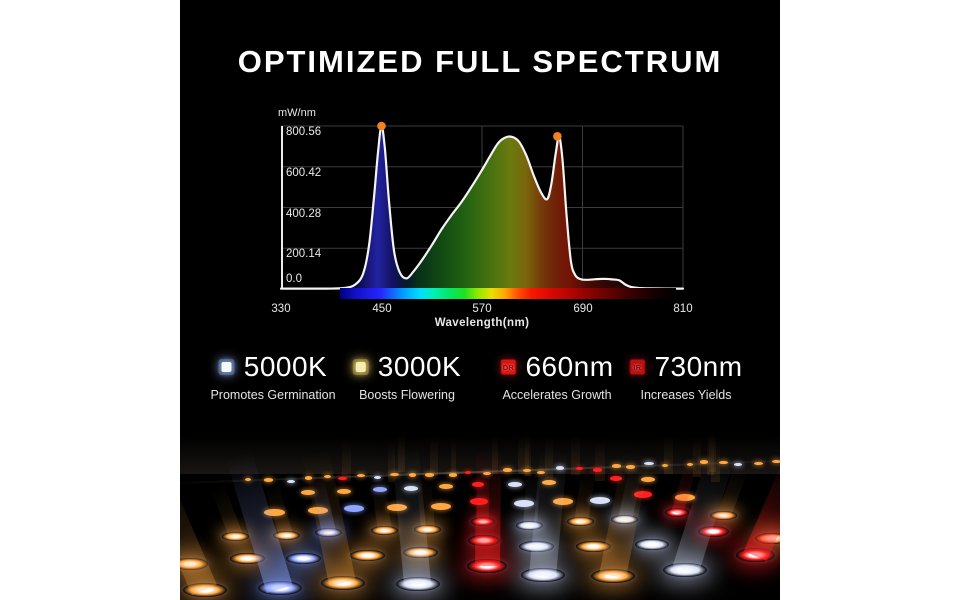  Describe the element at coordinates (583, 309) in the screenshot. I see `x-tick-label: 690` at that location.